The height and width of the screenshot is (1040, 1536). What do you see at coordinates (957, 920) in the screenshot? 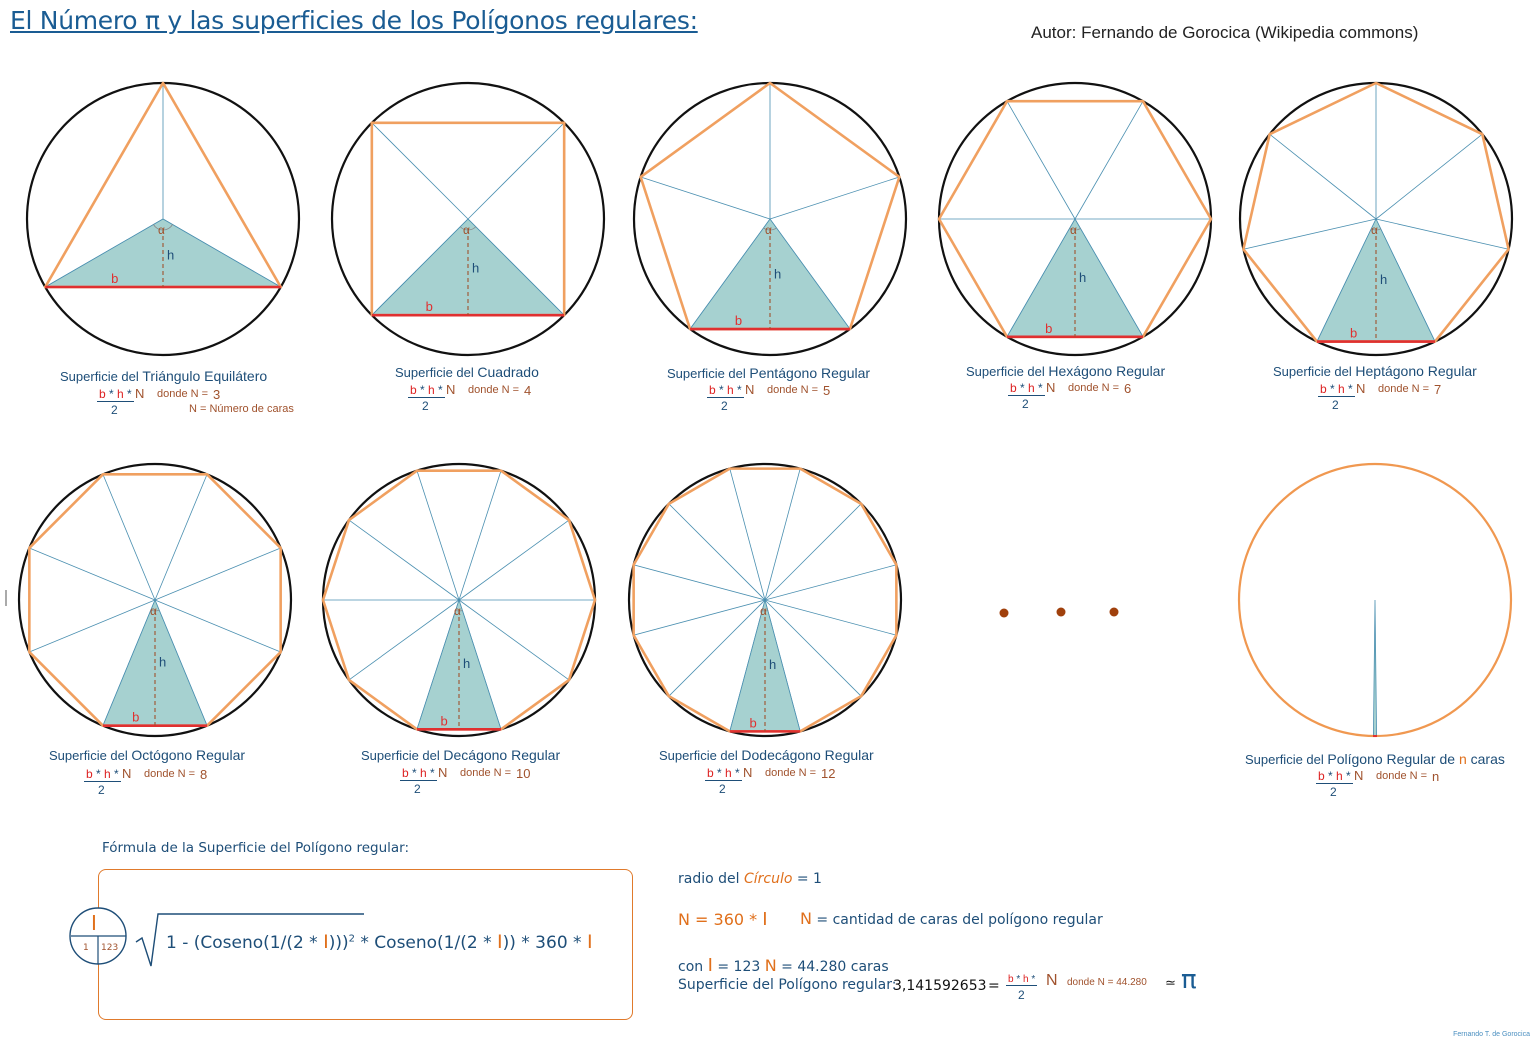
I see `n-desc-text: = cantidad de caras del polígono regular` at bounding box center [957, 920].